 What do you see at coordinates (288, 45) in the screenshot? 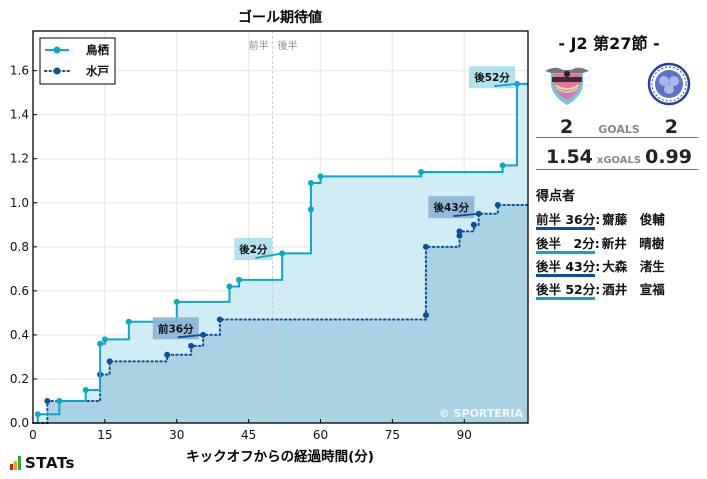
I see `second-half-label: 後半` at bounding box center [288, 45].